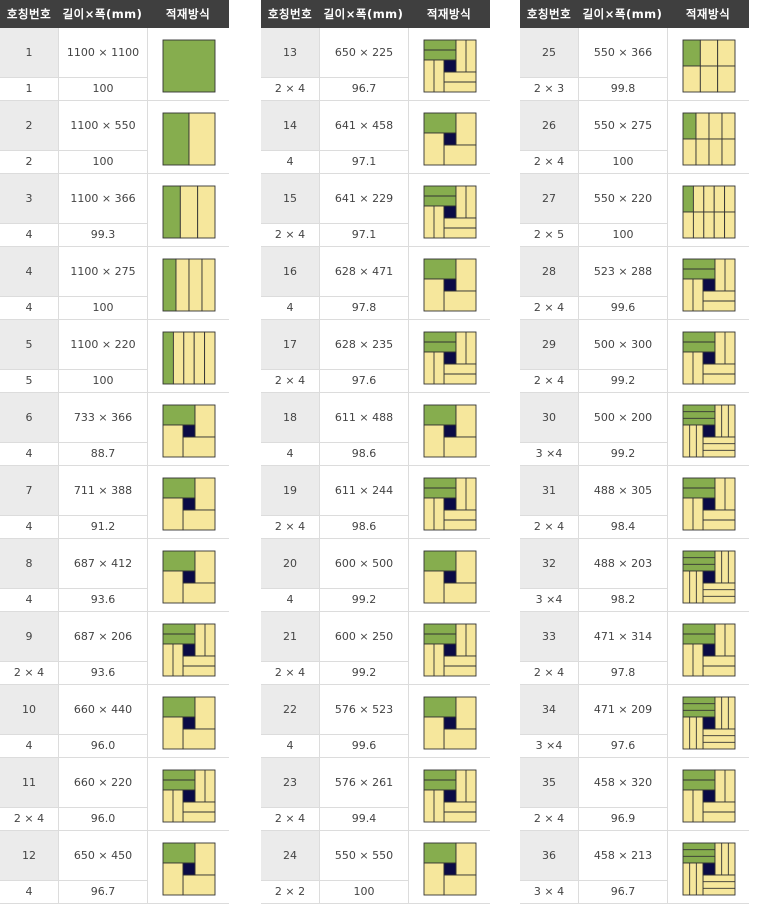  I want to click on dimensions: 471 × 209, so click(622, 710).